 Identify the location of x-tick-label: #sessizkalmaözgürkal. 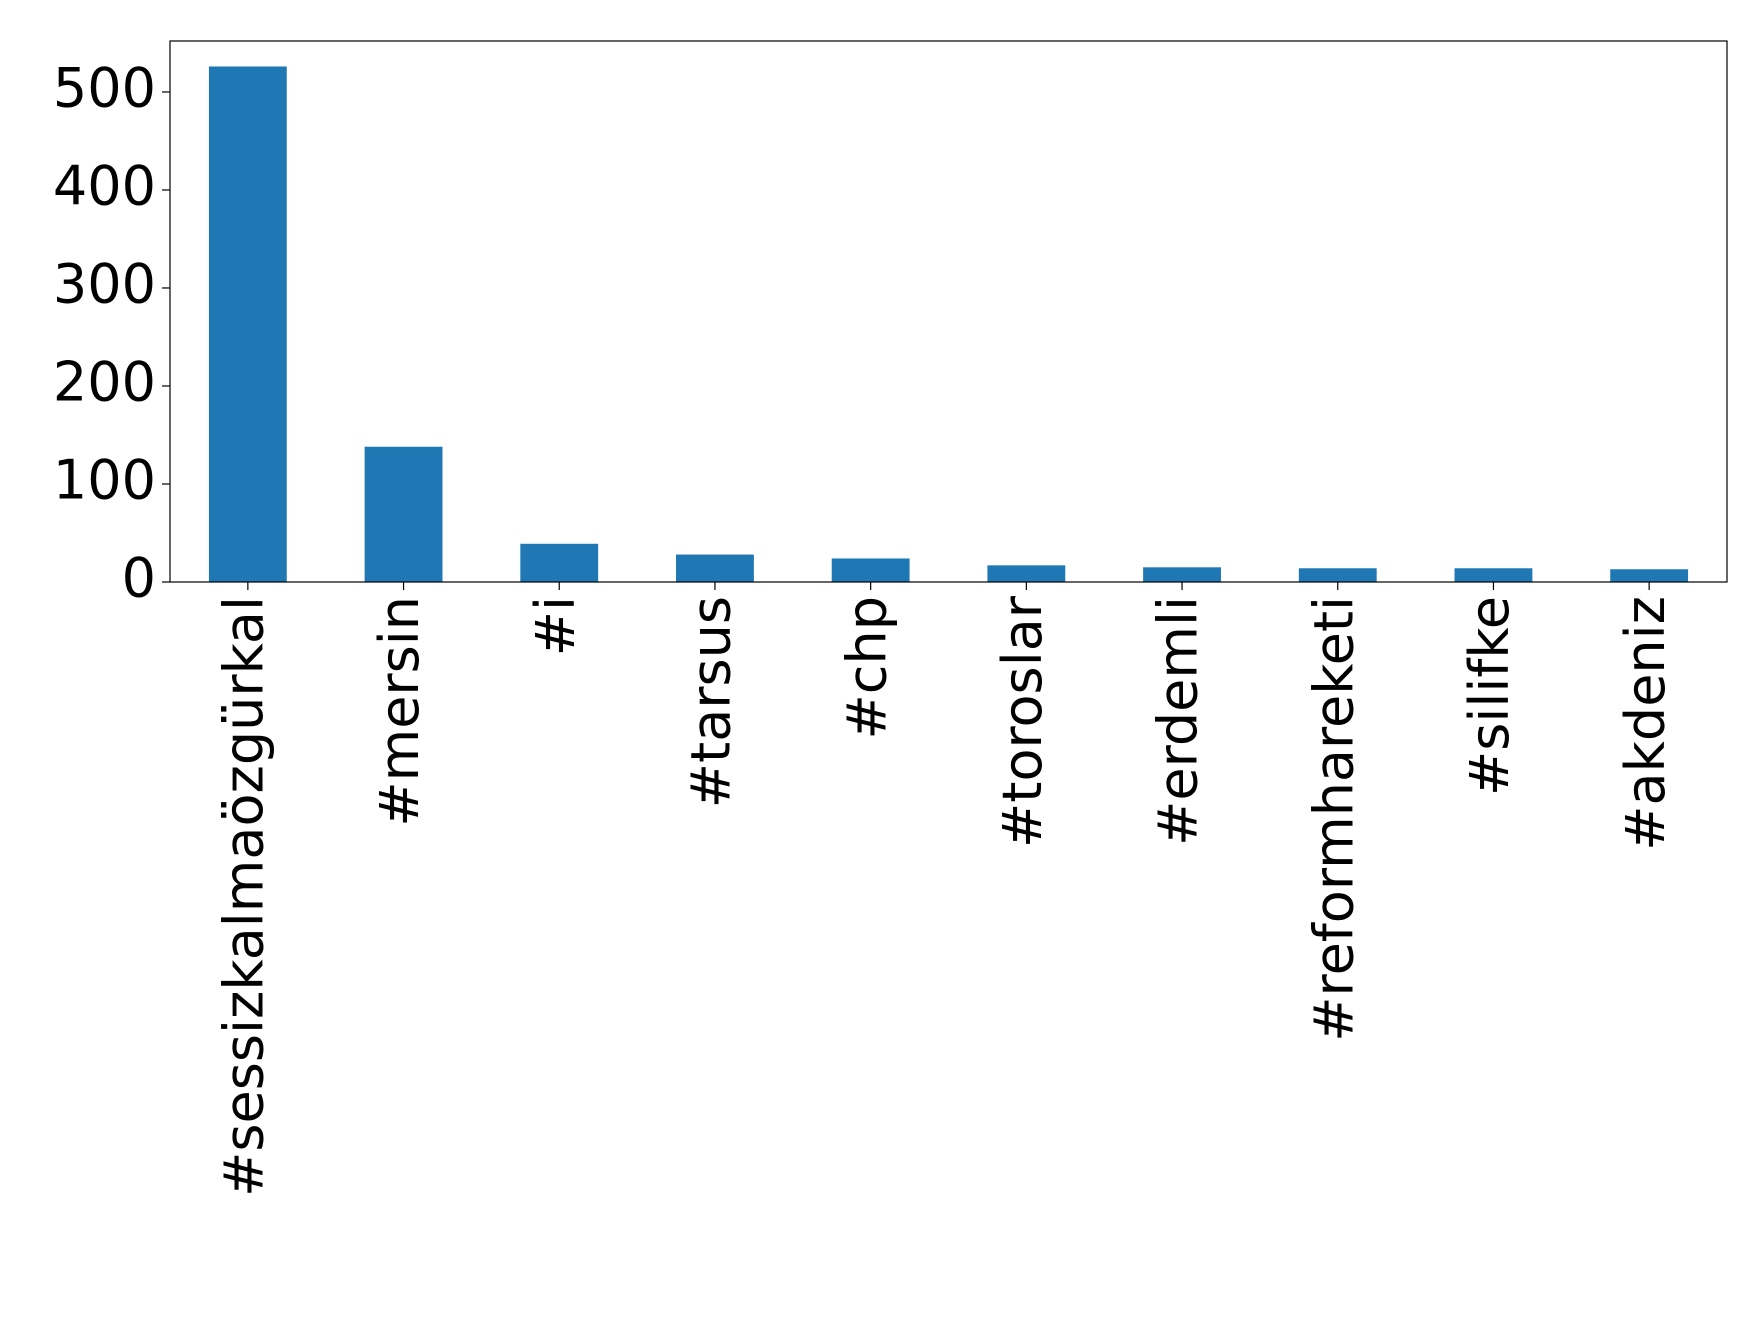
(243, 896).